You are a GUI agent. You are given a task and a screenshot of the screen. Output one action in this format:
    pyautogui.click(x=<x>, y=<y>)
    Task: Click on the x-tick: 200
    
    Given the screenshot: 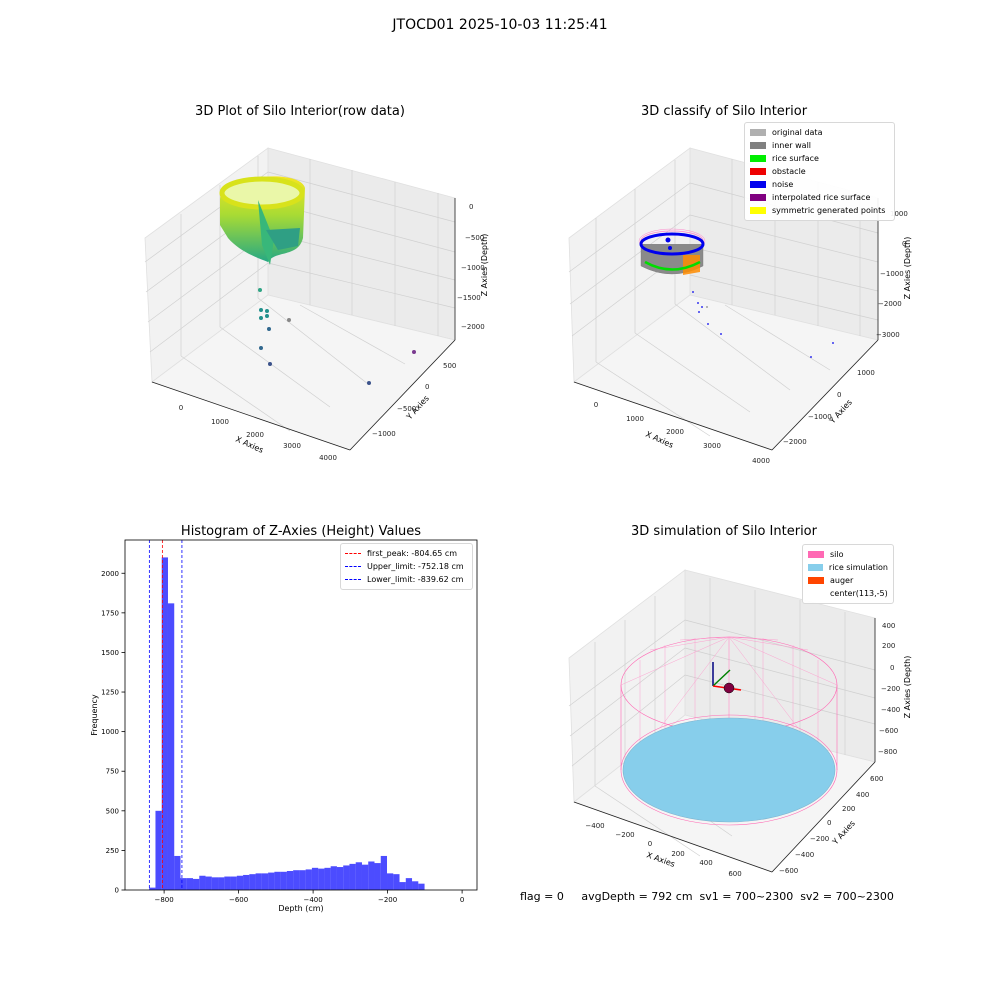 What is the action you would take?
    pyautogui.click(x=677, y=854)
    